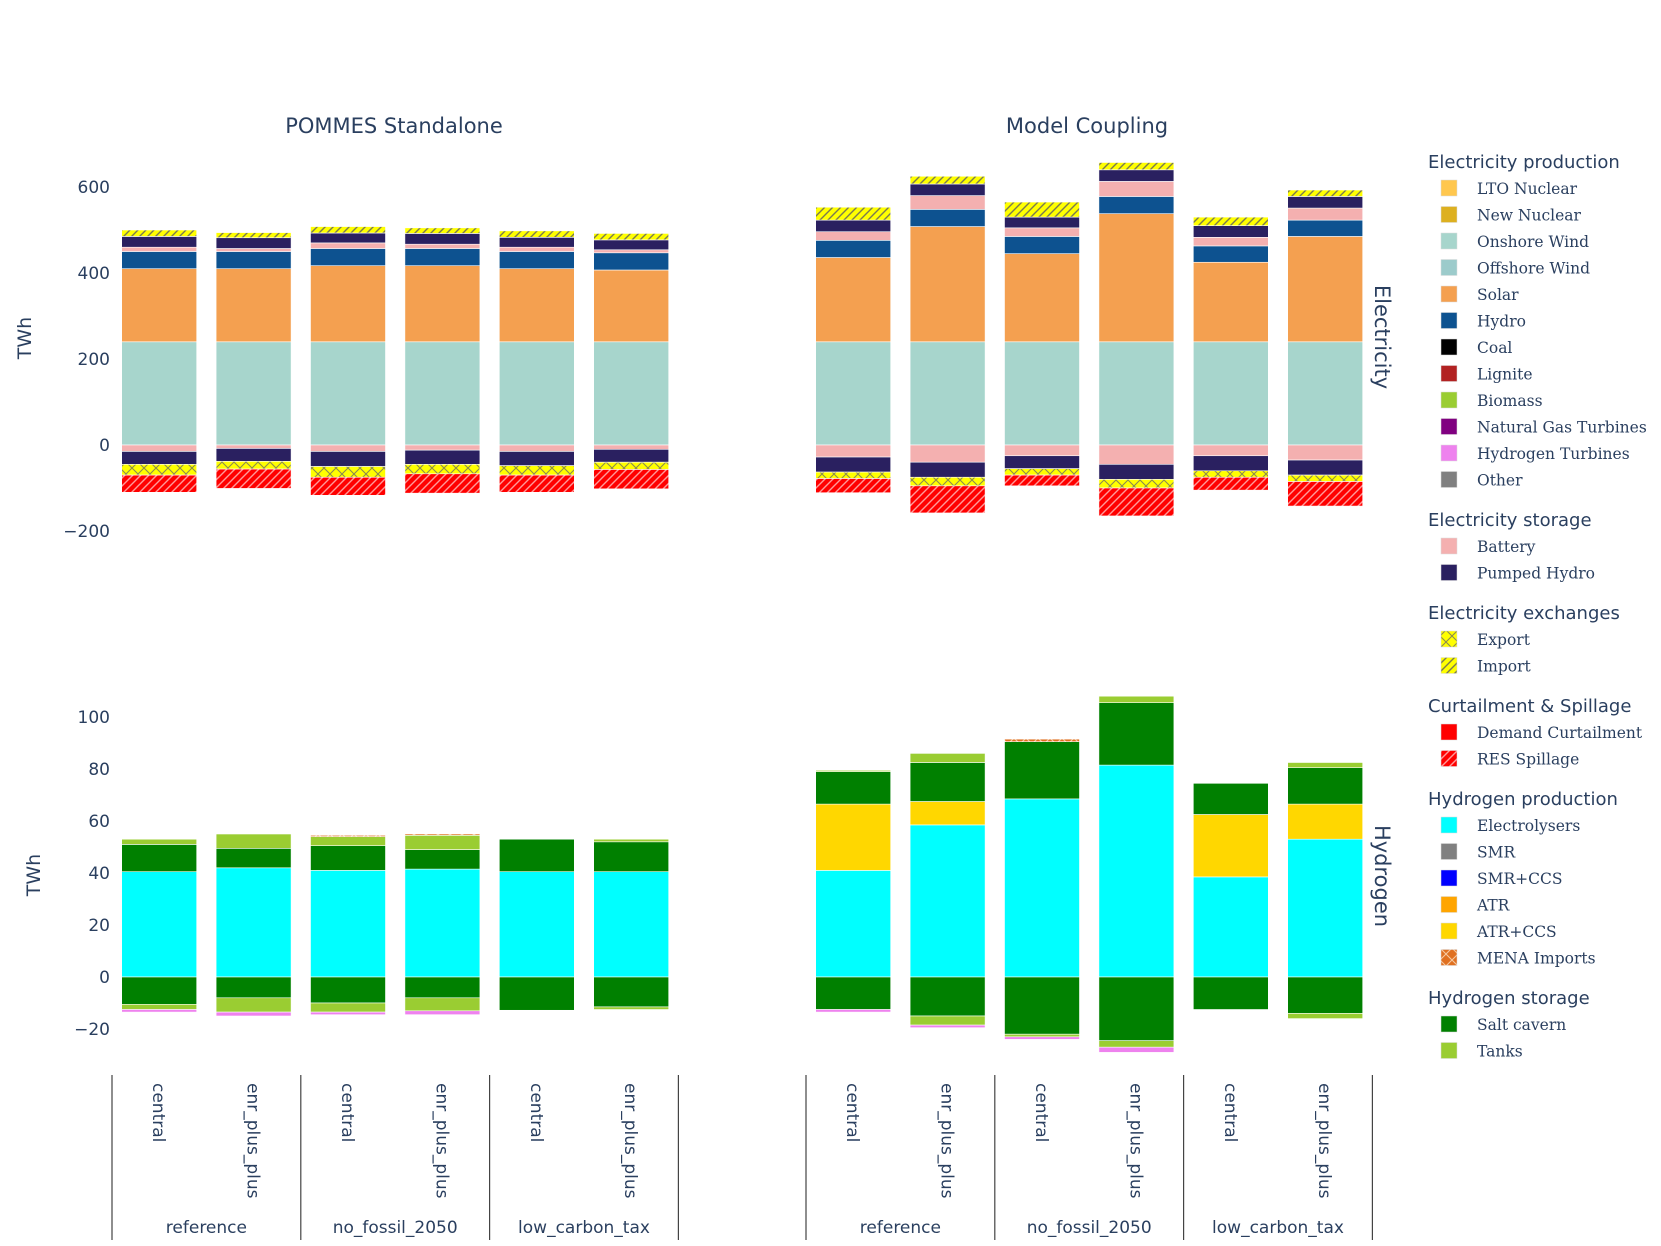 The width and height of the screenshot is (1661, 1246). What do you see at coordinates (1553, 454) in the screenshot?
I see `legend-label-h2t: Hydrogen Turbines` at bounding box center [1553, 454].